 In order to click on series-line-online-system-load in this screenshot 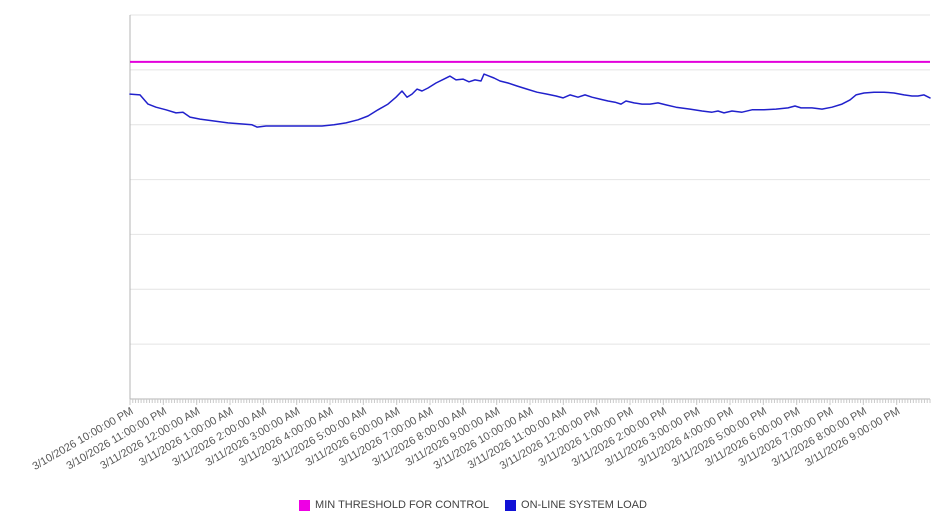, I will do `click(530, 100)`.